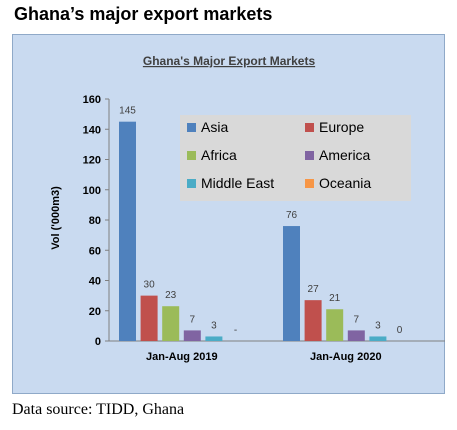 This screenshot has width=457, height=430. Describe the element at coordinates (214, 127) in the screenshot. I see `legend-label: Asia` at that location.